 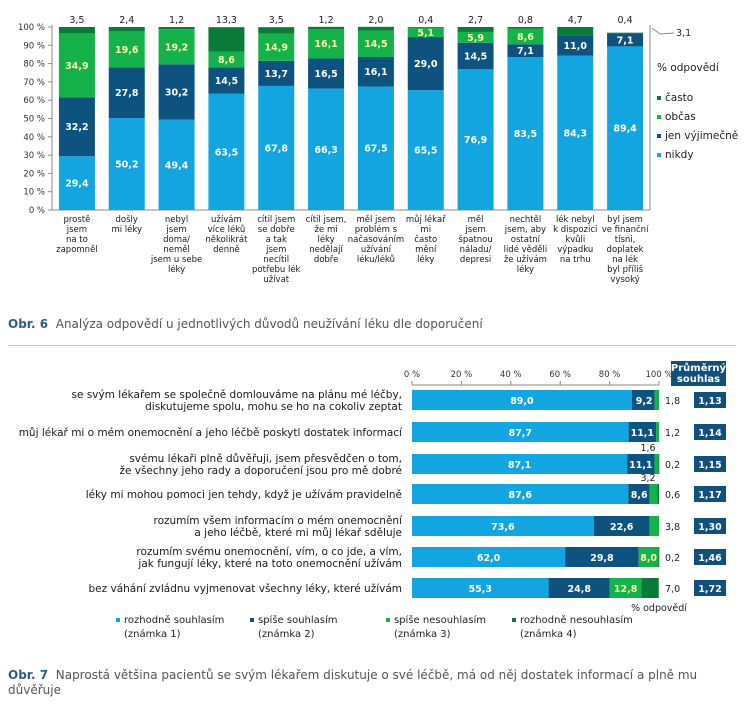 What do you see at coordinates (276, 220) in the screenshot?
I see `category-label: cítil jsem` at bounding box center [276, 220].